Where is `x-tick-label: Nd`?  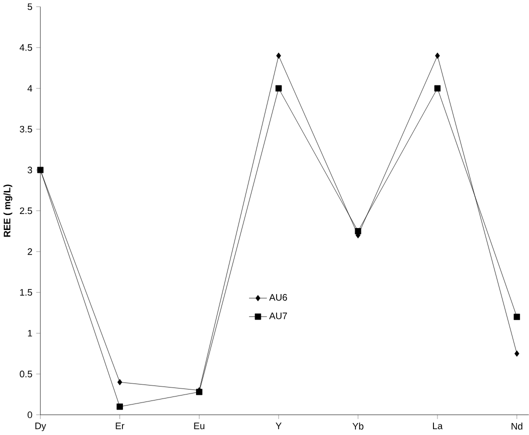 x-tick-label: Nd is located at coordinates (517, 426).